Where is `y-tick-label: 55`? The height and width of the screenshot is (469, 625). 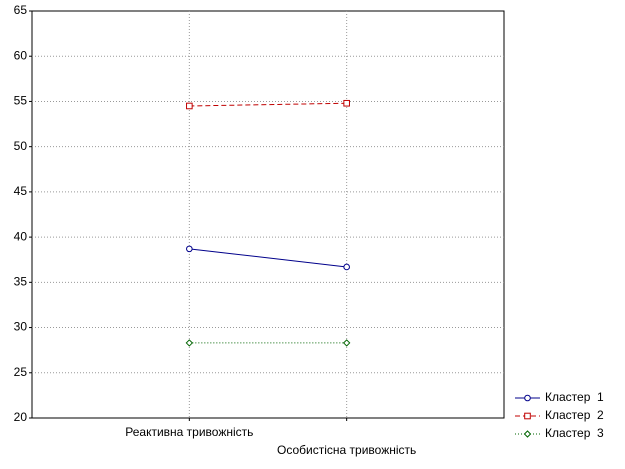
y-tick-label: 55 is located at coordinates (21, 101).